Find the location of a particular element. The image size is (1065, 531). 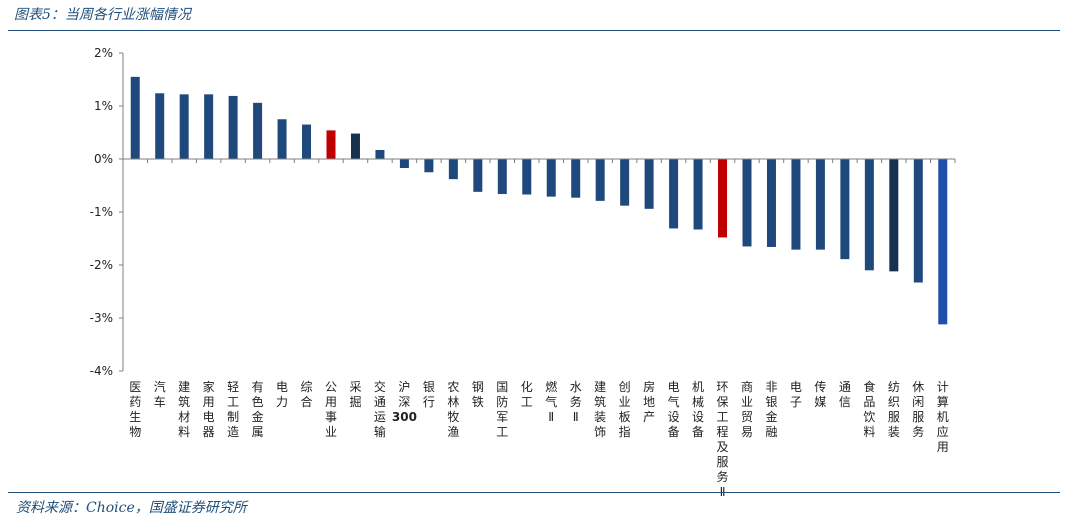

bar-通信 is located at coordinates (845, 209).